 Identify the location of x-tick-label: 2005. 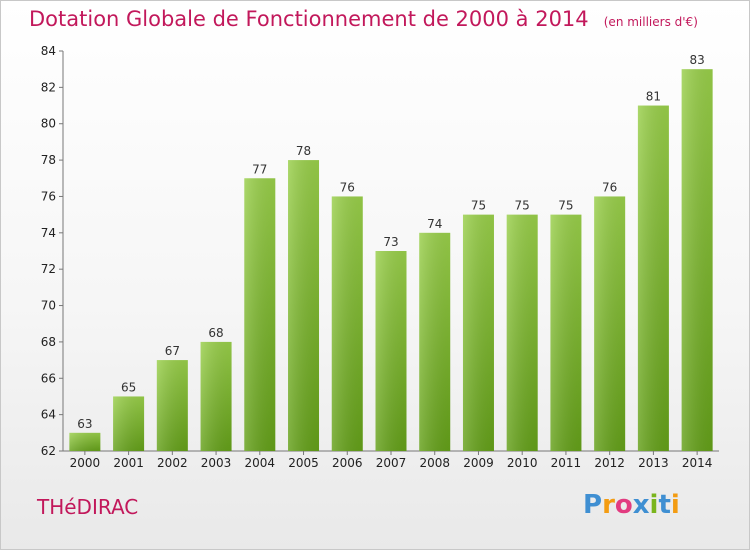
(303, 463).